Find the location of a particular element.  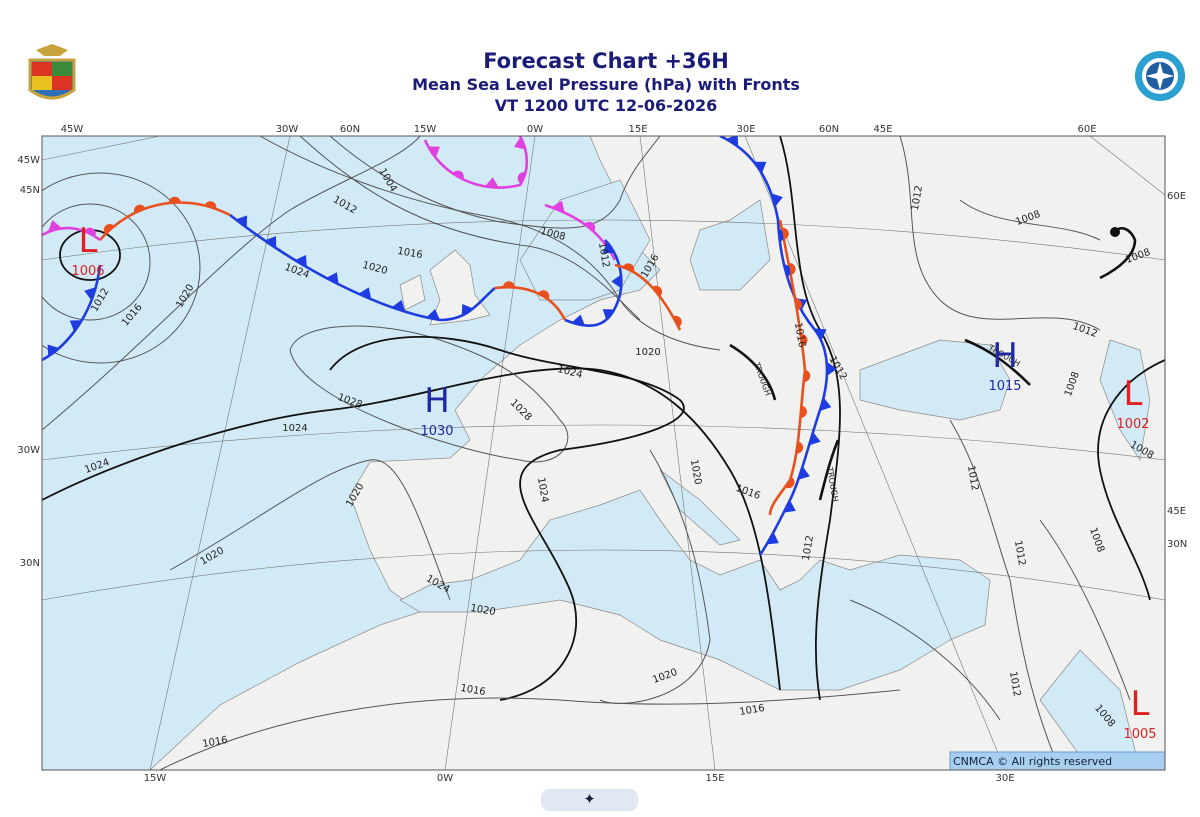

pressure-center-value: 1015 is located at coordinates (1004, 386).